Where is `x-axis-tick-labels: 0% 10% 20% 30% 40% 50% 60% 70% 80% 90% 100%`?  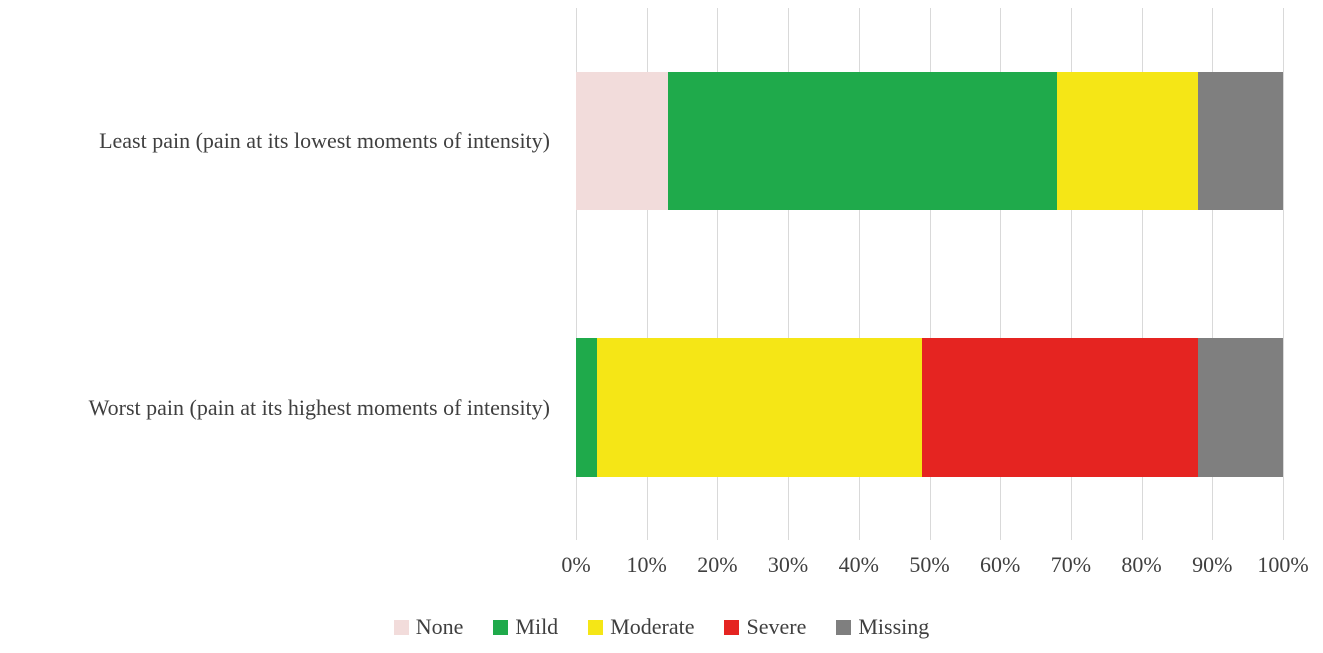
x-axis-tick-labels: 0% 10% 20% 30% 40% 50% 60% 70% 80% 90% 100% is located at coordinates (934, 567).